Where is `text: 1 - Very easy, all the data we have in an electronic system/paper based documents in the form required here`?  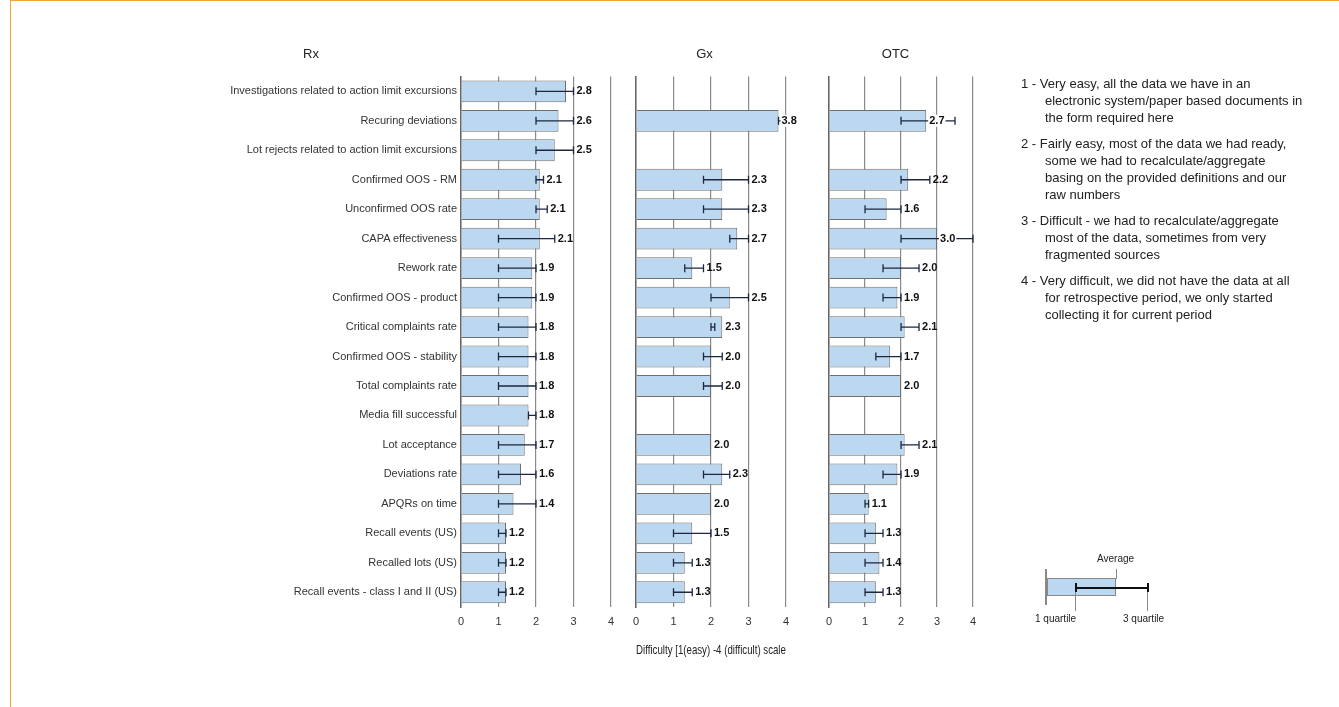 text: 1 - Very easy, all the data we have in an electronic system/paper based documents in the form required here is located at coordinates (1162, 100).